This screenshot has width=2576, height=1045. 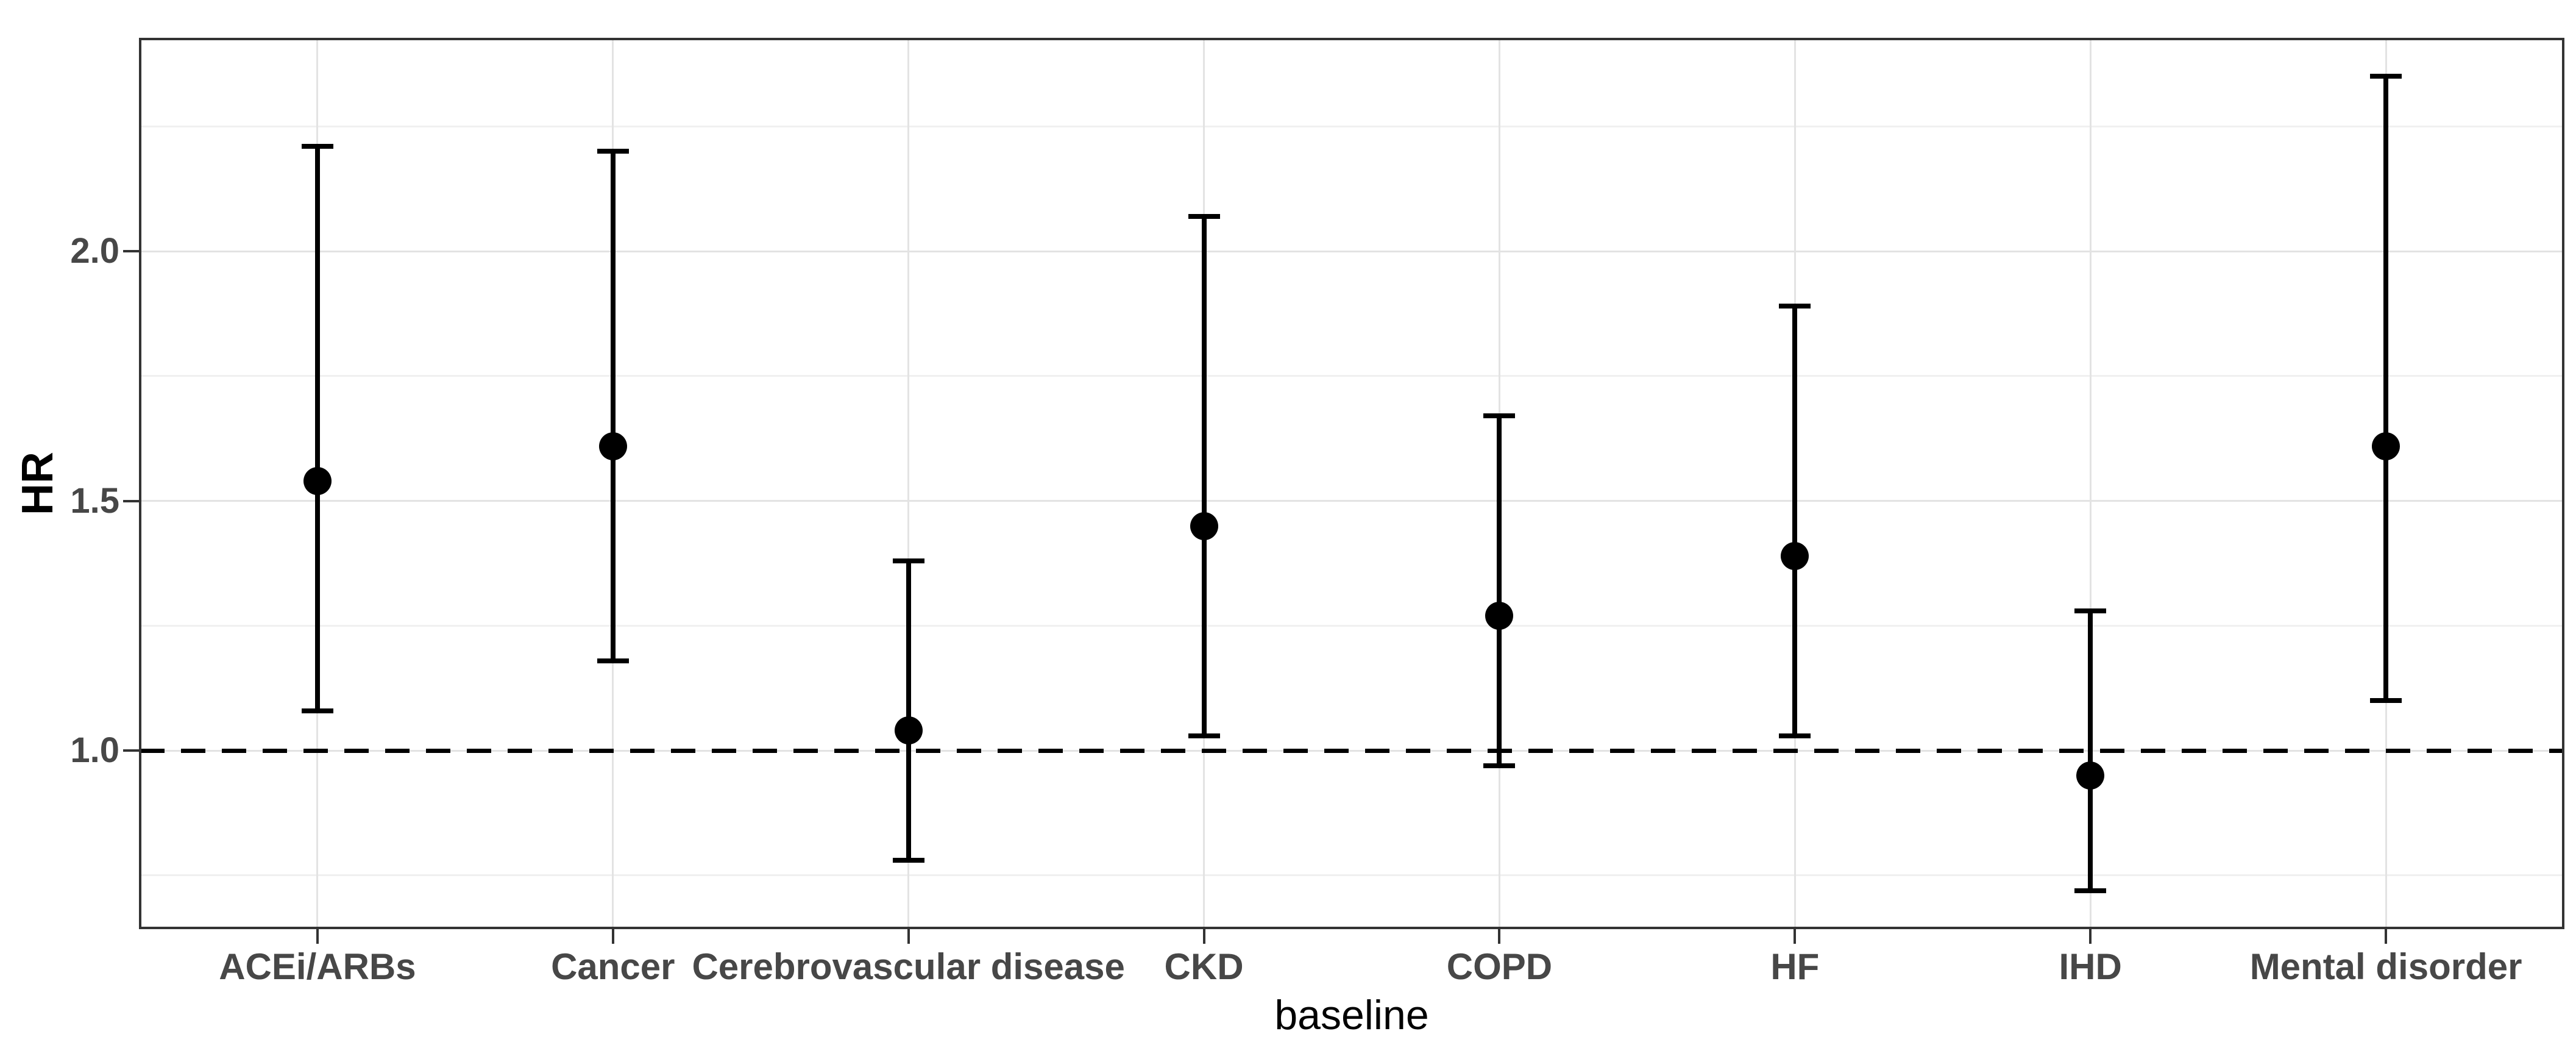 What do you see at coordinates (909, 967) in the screenshot?
I see `x-tick-label-cerebrovascular-disease: Cerebrovascular disease` at bounding box center [909, 967].